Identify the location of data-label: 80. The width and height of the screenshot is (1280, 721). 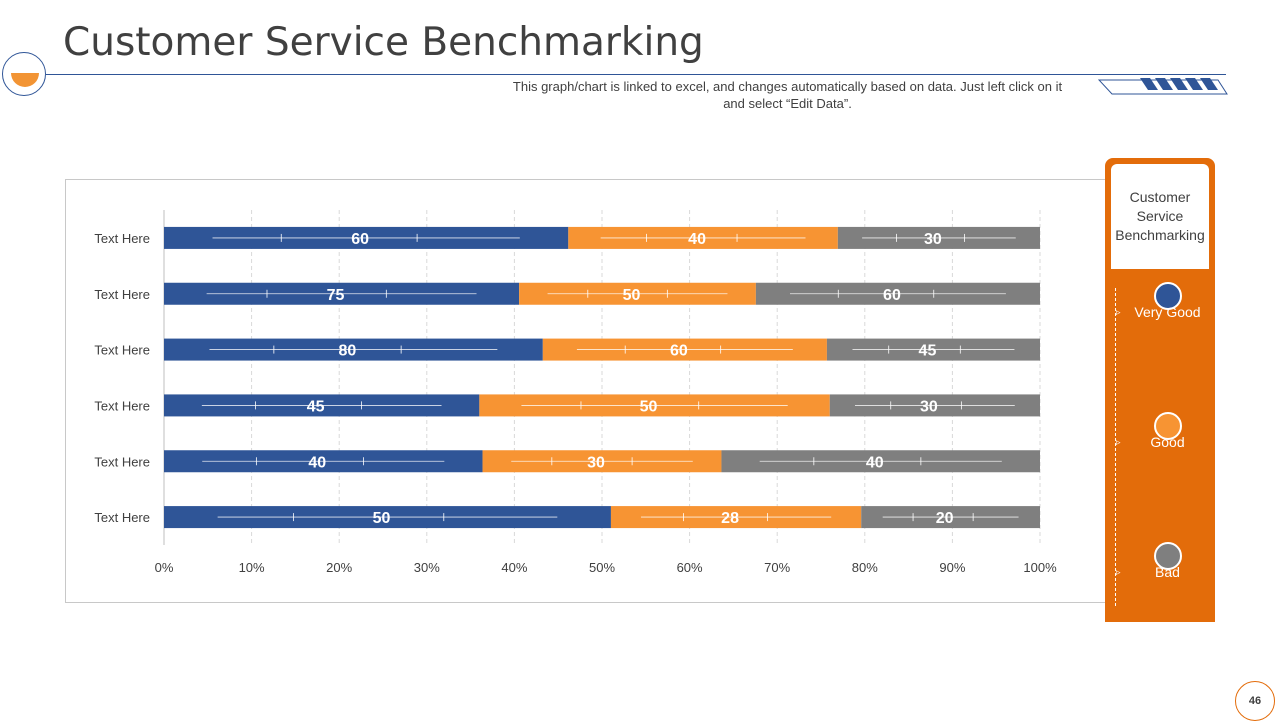
(348, 351).